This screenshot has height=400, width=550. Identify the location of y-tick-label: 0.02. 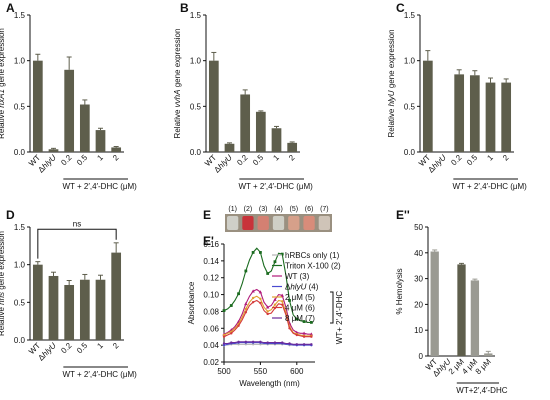
(211, 362).